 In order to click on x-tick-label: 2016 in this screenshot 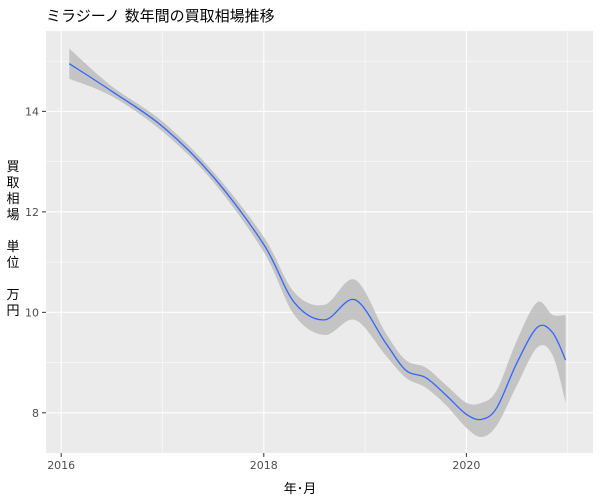, I will do `click(61, 465)`.